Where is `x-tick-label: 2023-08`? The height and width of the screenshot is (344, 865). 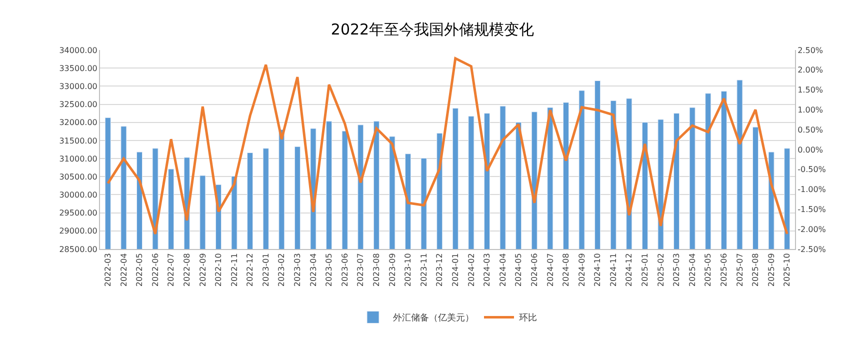
x-tick-label: 2023-08 is located at coordinates (377, 270).